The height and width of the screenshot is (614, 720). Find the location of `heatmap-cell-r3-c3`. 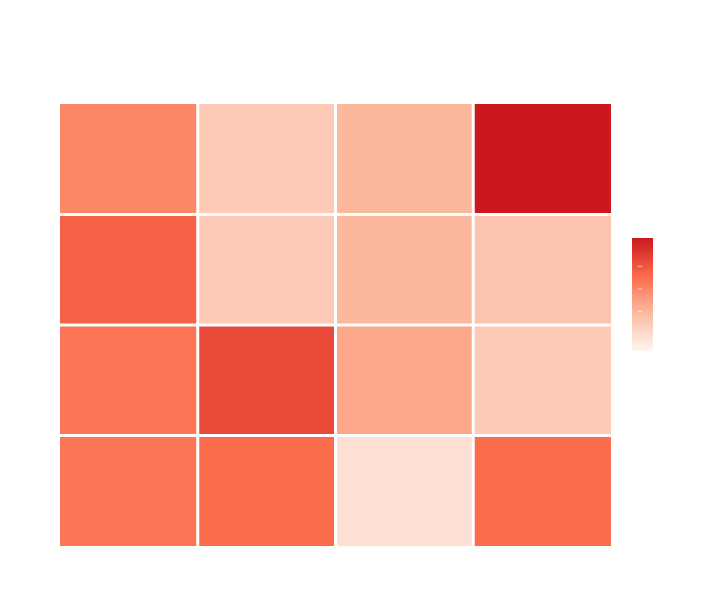

heatmap-cell-r3-c3 is located at coordinates (404, 380).